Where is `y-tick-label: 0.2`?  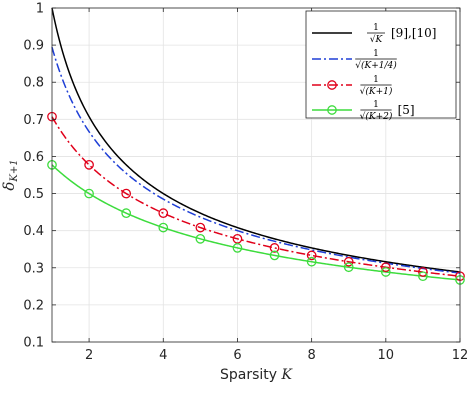
y-tick-label: 0.2 is located at coordinates (33, 305).